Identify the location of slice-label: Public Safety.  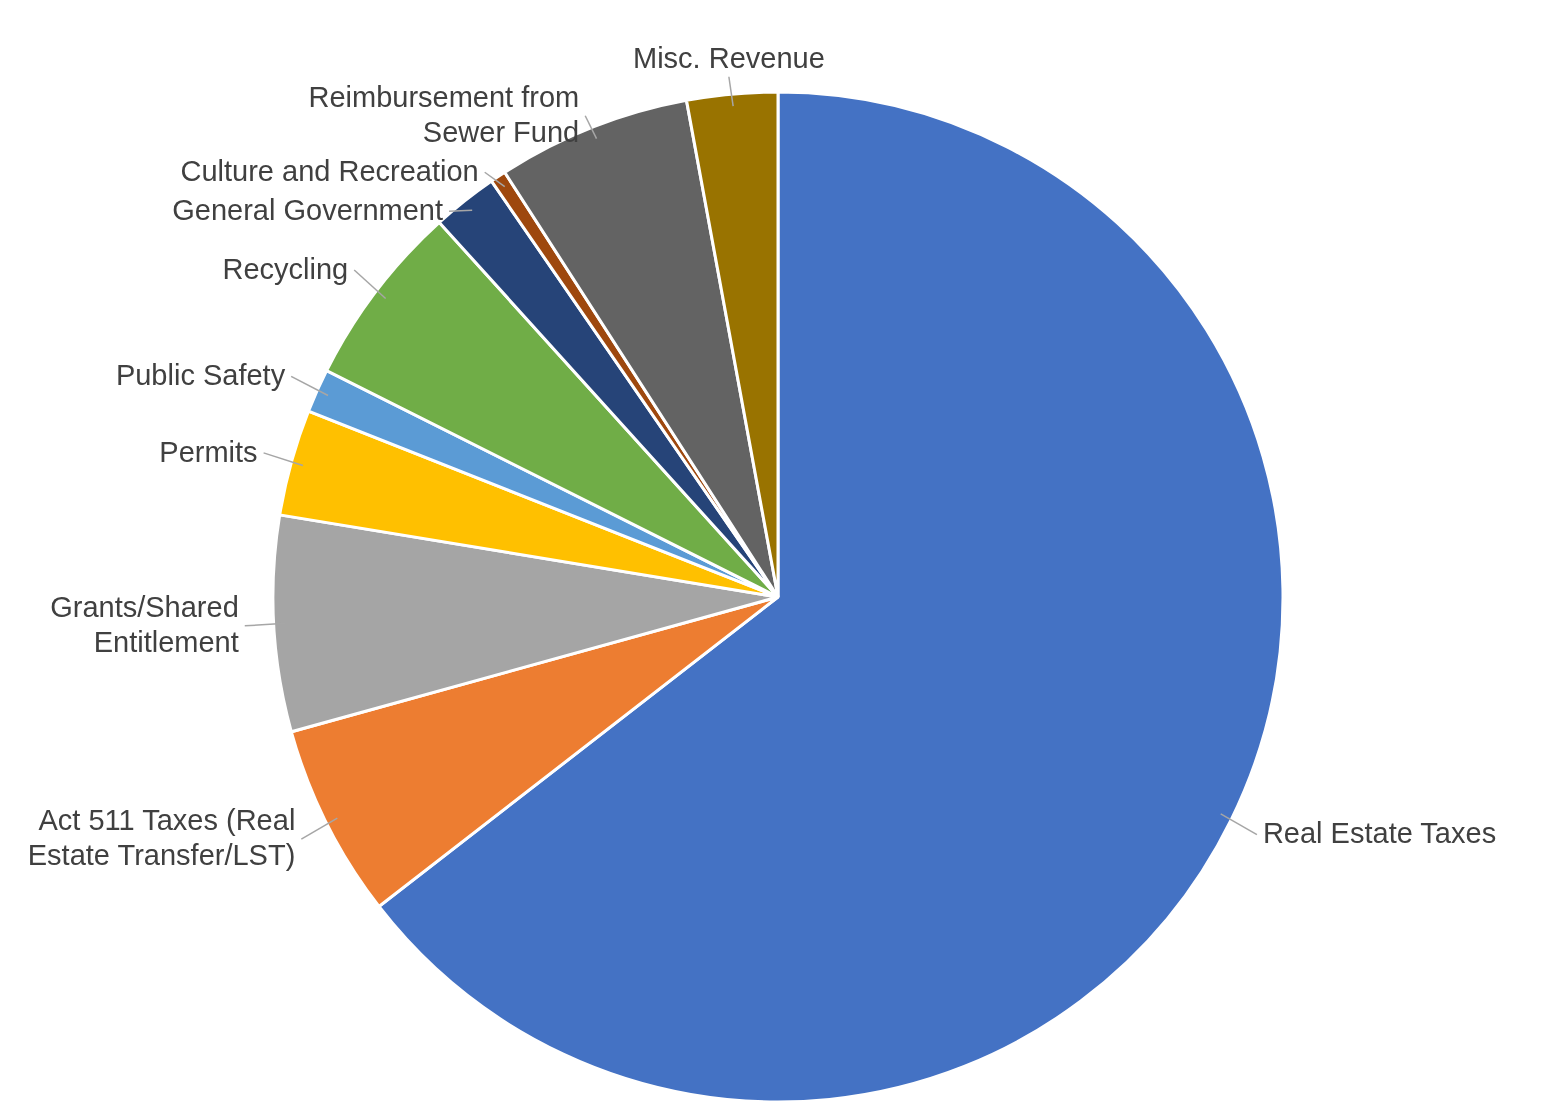
(200, 375).